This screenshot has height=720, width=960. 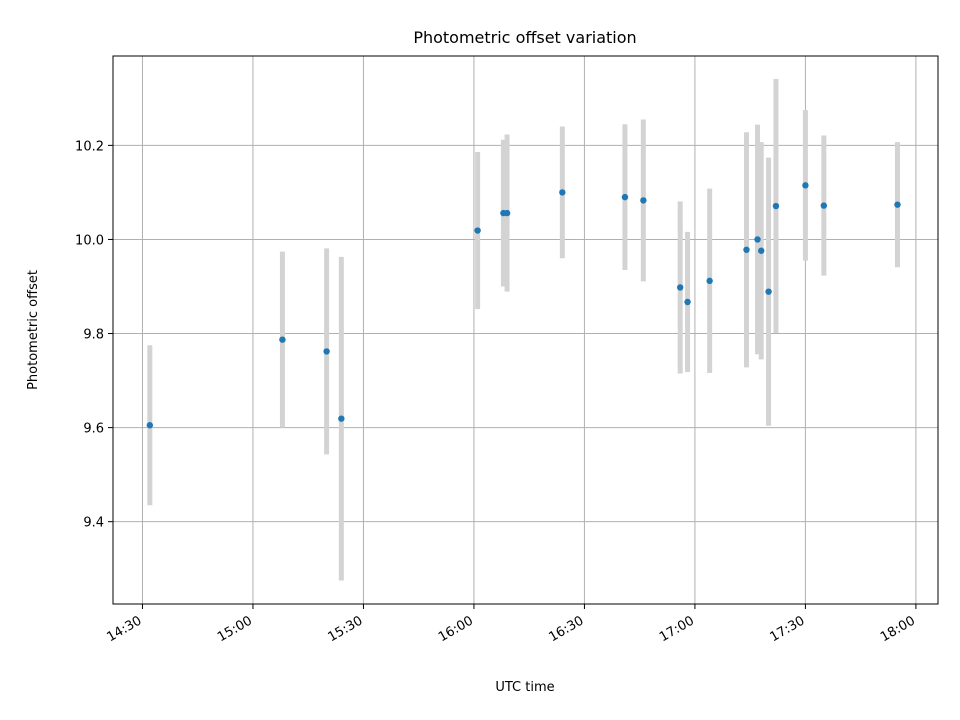 What do you see at coordinates (566, 629) in the screenshot?
I see `x-tick-label: 16:30` at bounding box center [566, 629].